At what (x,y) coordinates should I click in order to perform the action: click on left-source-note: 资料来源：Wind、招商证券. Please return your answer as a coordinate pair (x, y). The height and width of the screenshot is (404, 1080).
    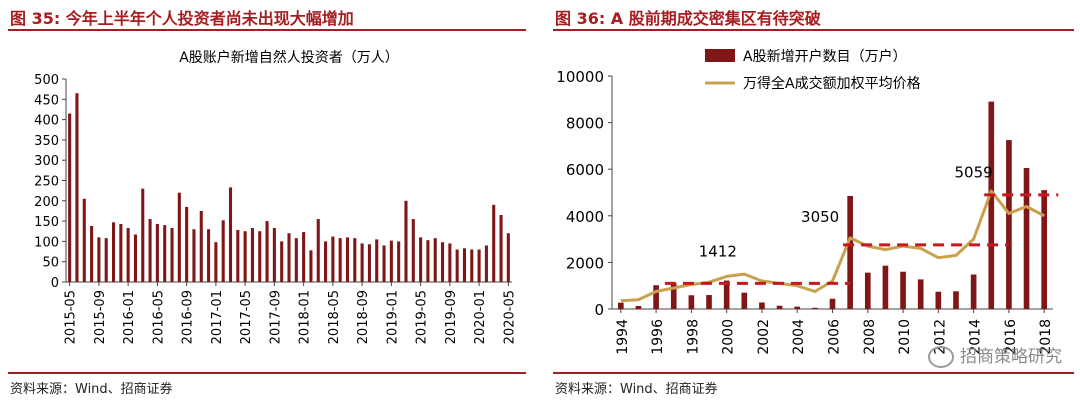
    Looking at the image, I should click on (91, 389).